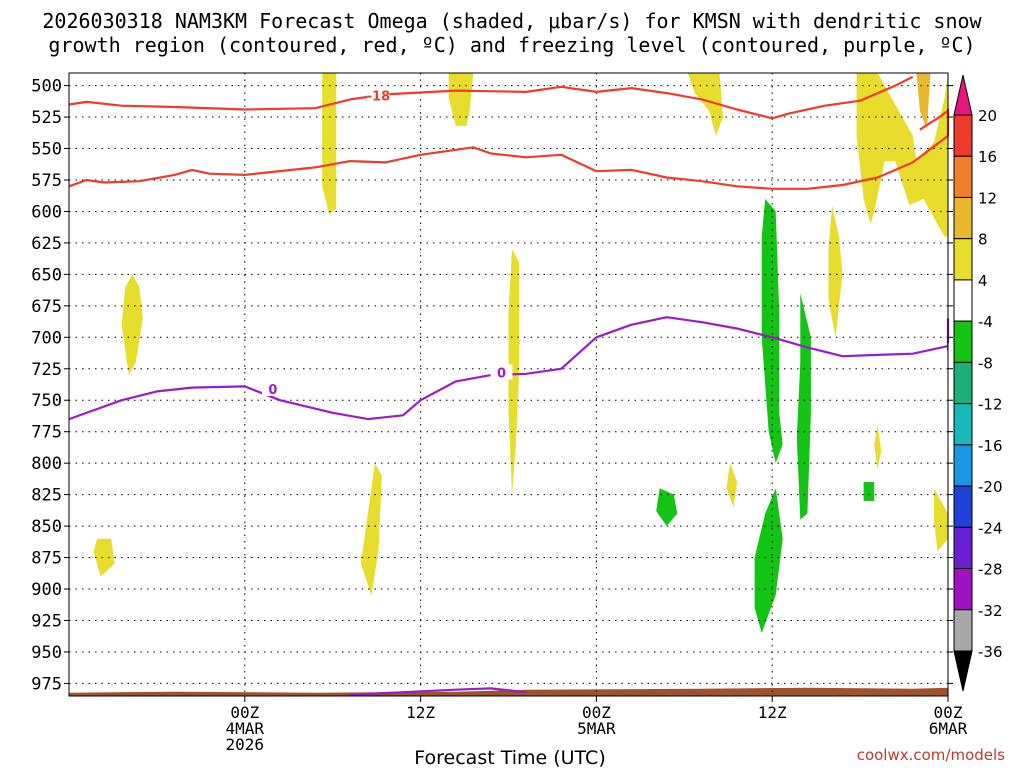 The height and width of the screenshot is (768, 1024). What do you see at coordinates (46, 370) in the screenshot?
I see `y-tick-label-725: 725` at bounding box center [46, 370].